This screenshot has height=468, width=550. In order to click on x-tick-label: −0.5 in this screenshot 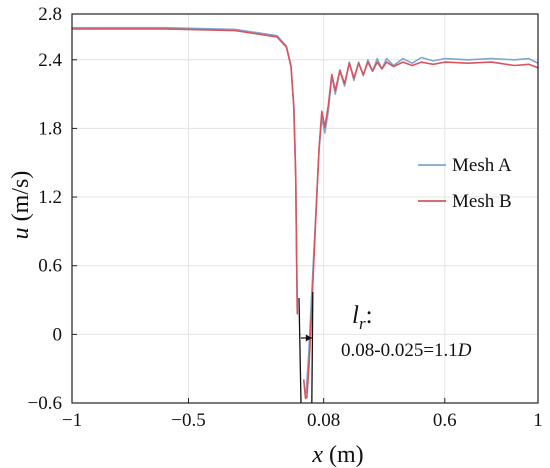, I will do `click(188, 420)`.